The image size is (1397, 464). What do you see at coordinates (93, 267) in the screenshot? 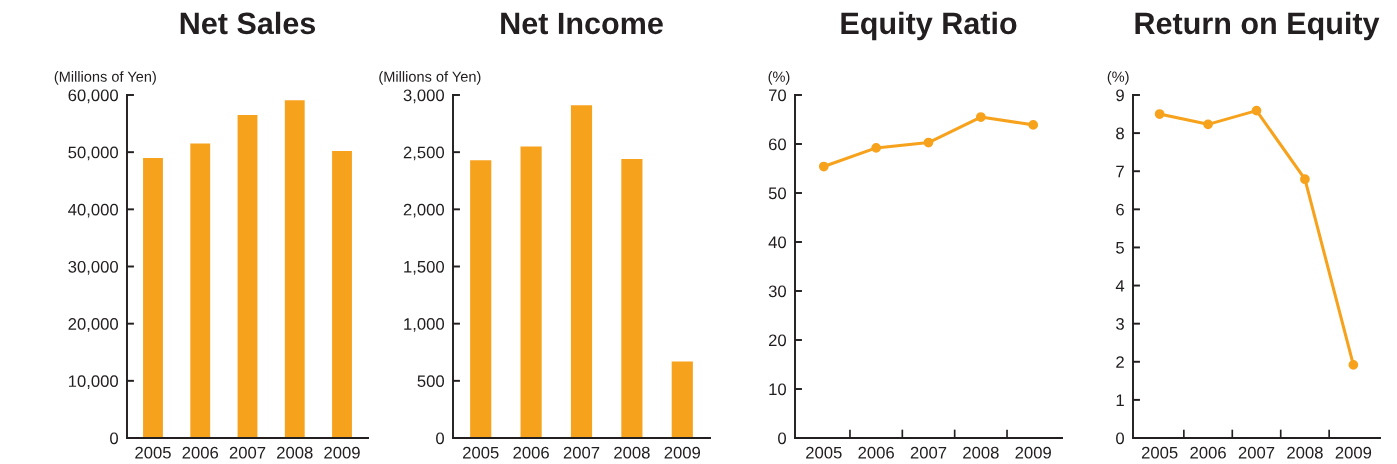
I see `y-tick-label: 30,000` at bounding box center [93, 267].